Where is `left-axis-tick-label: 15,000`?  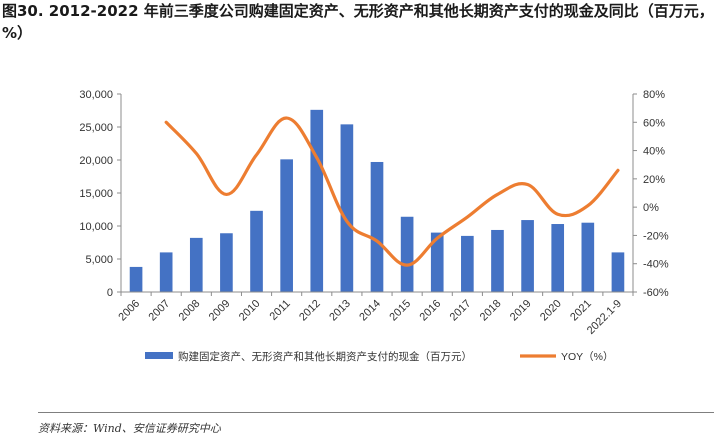 left-axis-tick-label: 15,000 is located at coordinates (96, 194).